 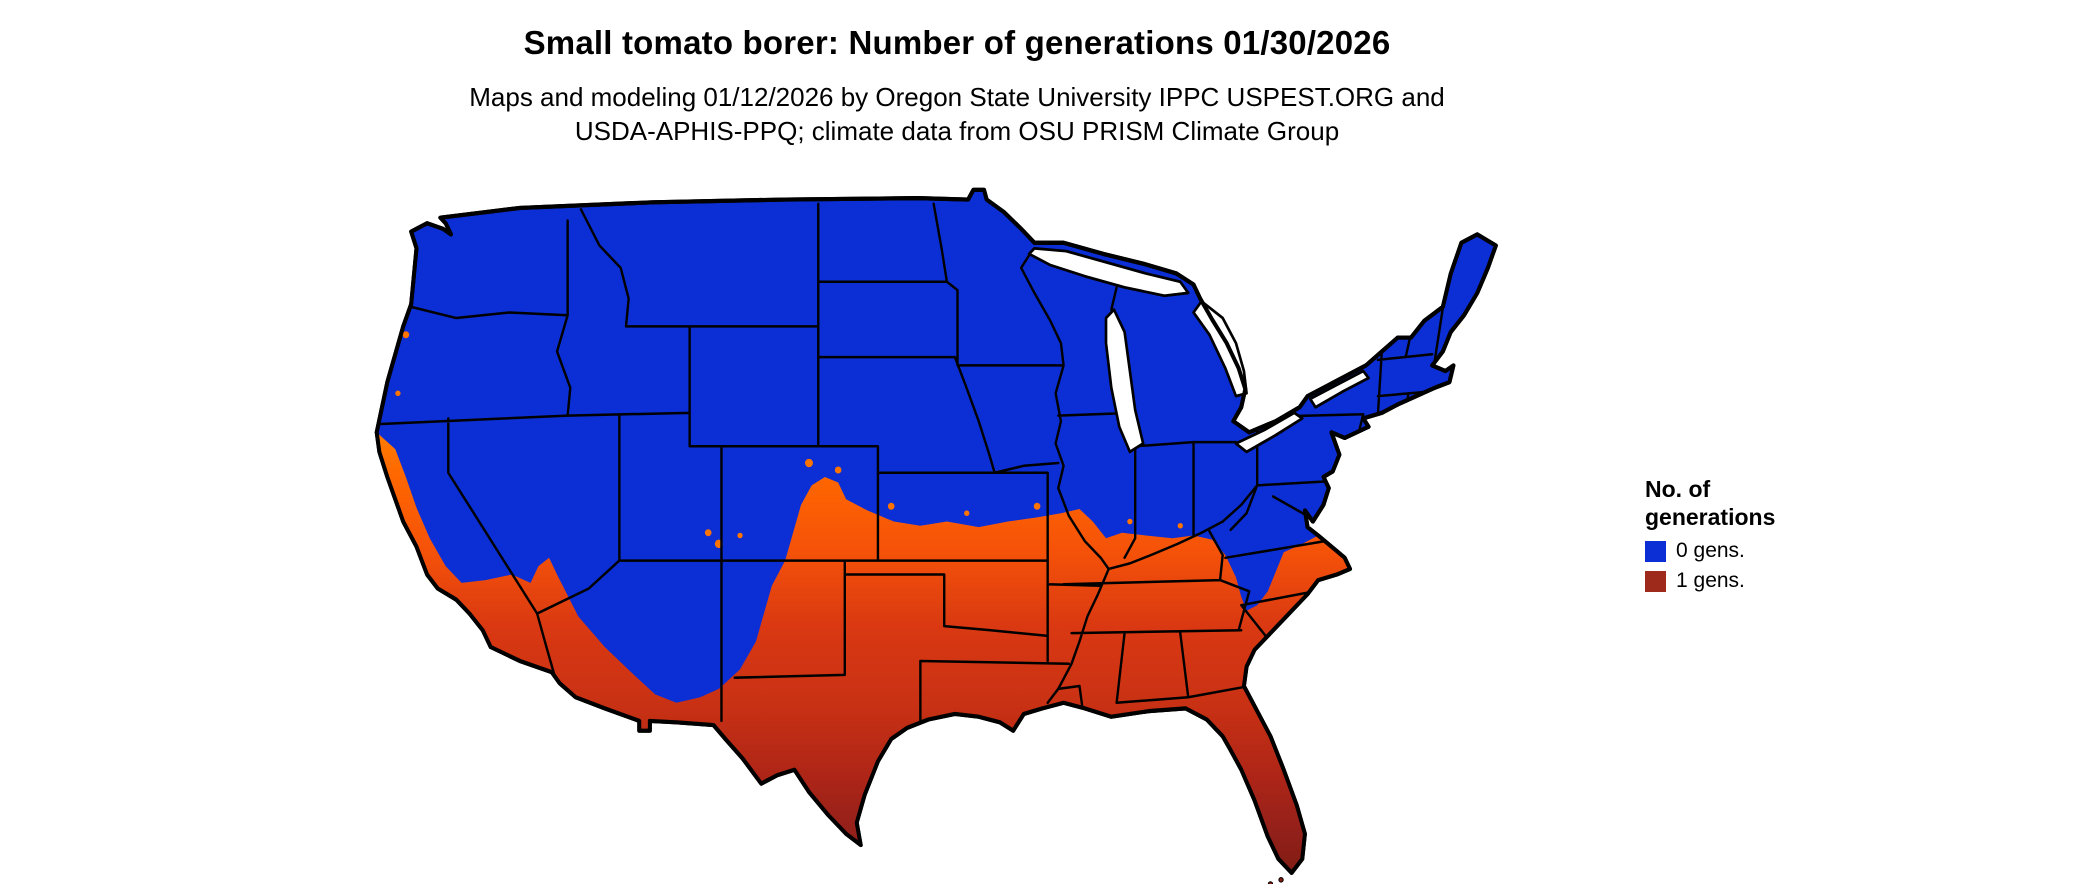 I want to click on legend: No. of generations 0 gens. 1 gens., so click(x=1755, y=537).